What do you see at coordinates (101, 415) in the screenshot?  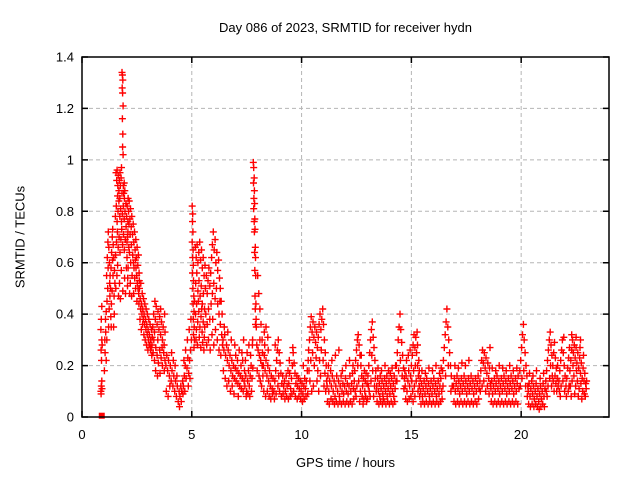 I see `scatter-point-square` at bounding box center [101, 415].